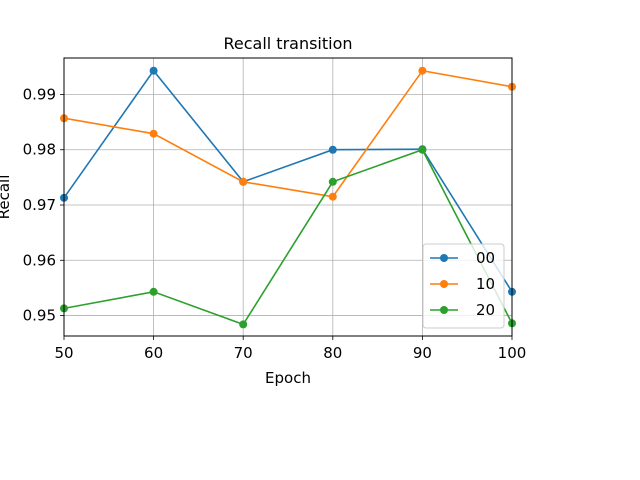  Describe the element at coordinates (288, 378) in the screenshot. I see `x-axis-label: Epoch` at that location.